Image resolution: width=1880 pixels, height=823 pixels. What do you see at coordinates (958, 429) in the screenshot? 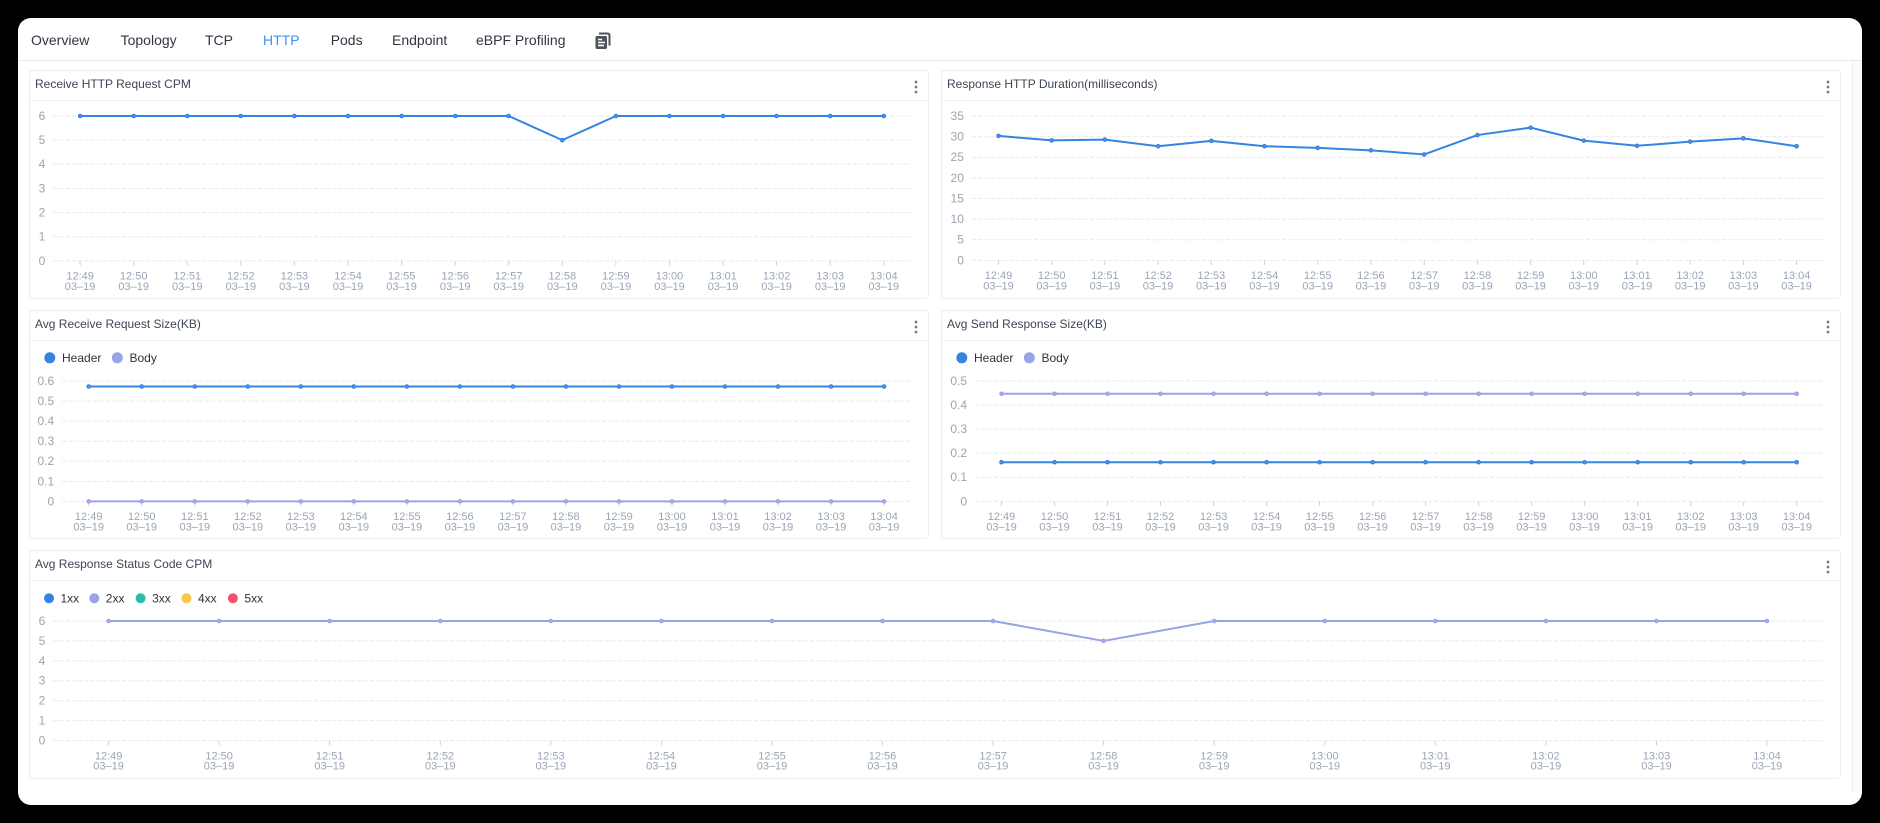
I see `svg-text: 0.3` at bounding box center [958, 429].